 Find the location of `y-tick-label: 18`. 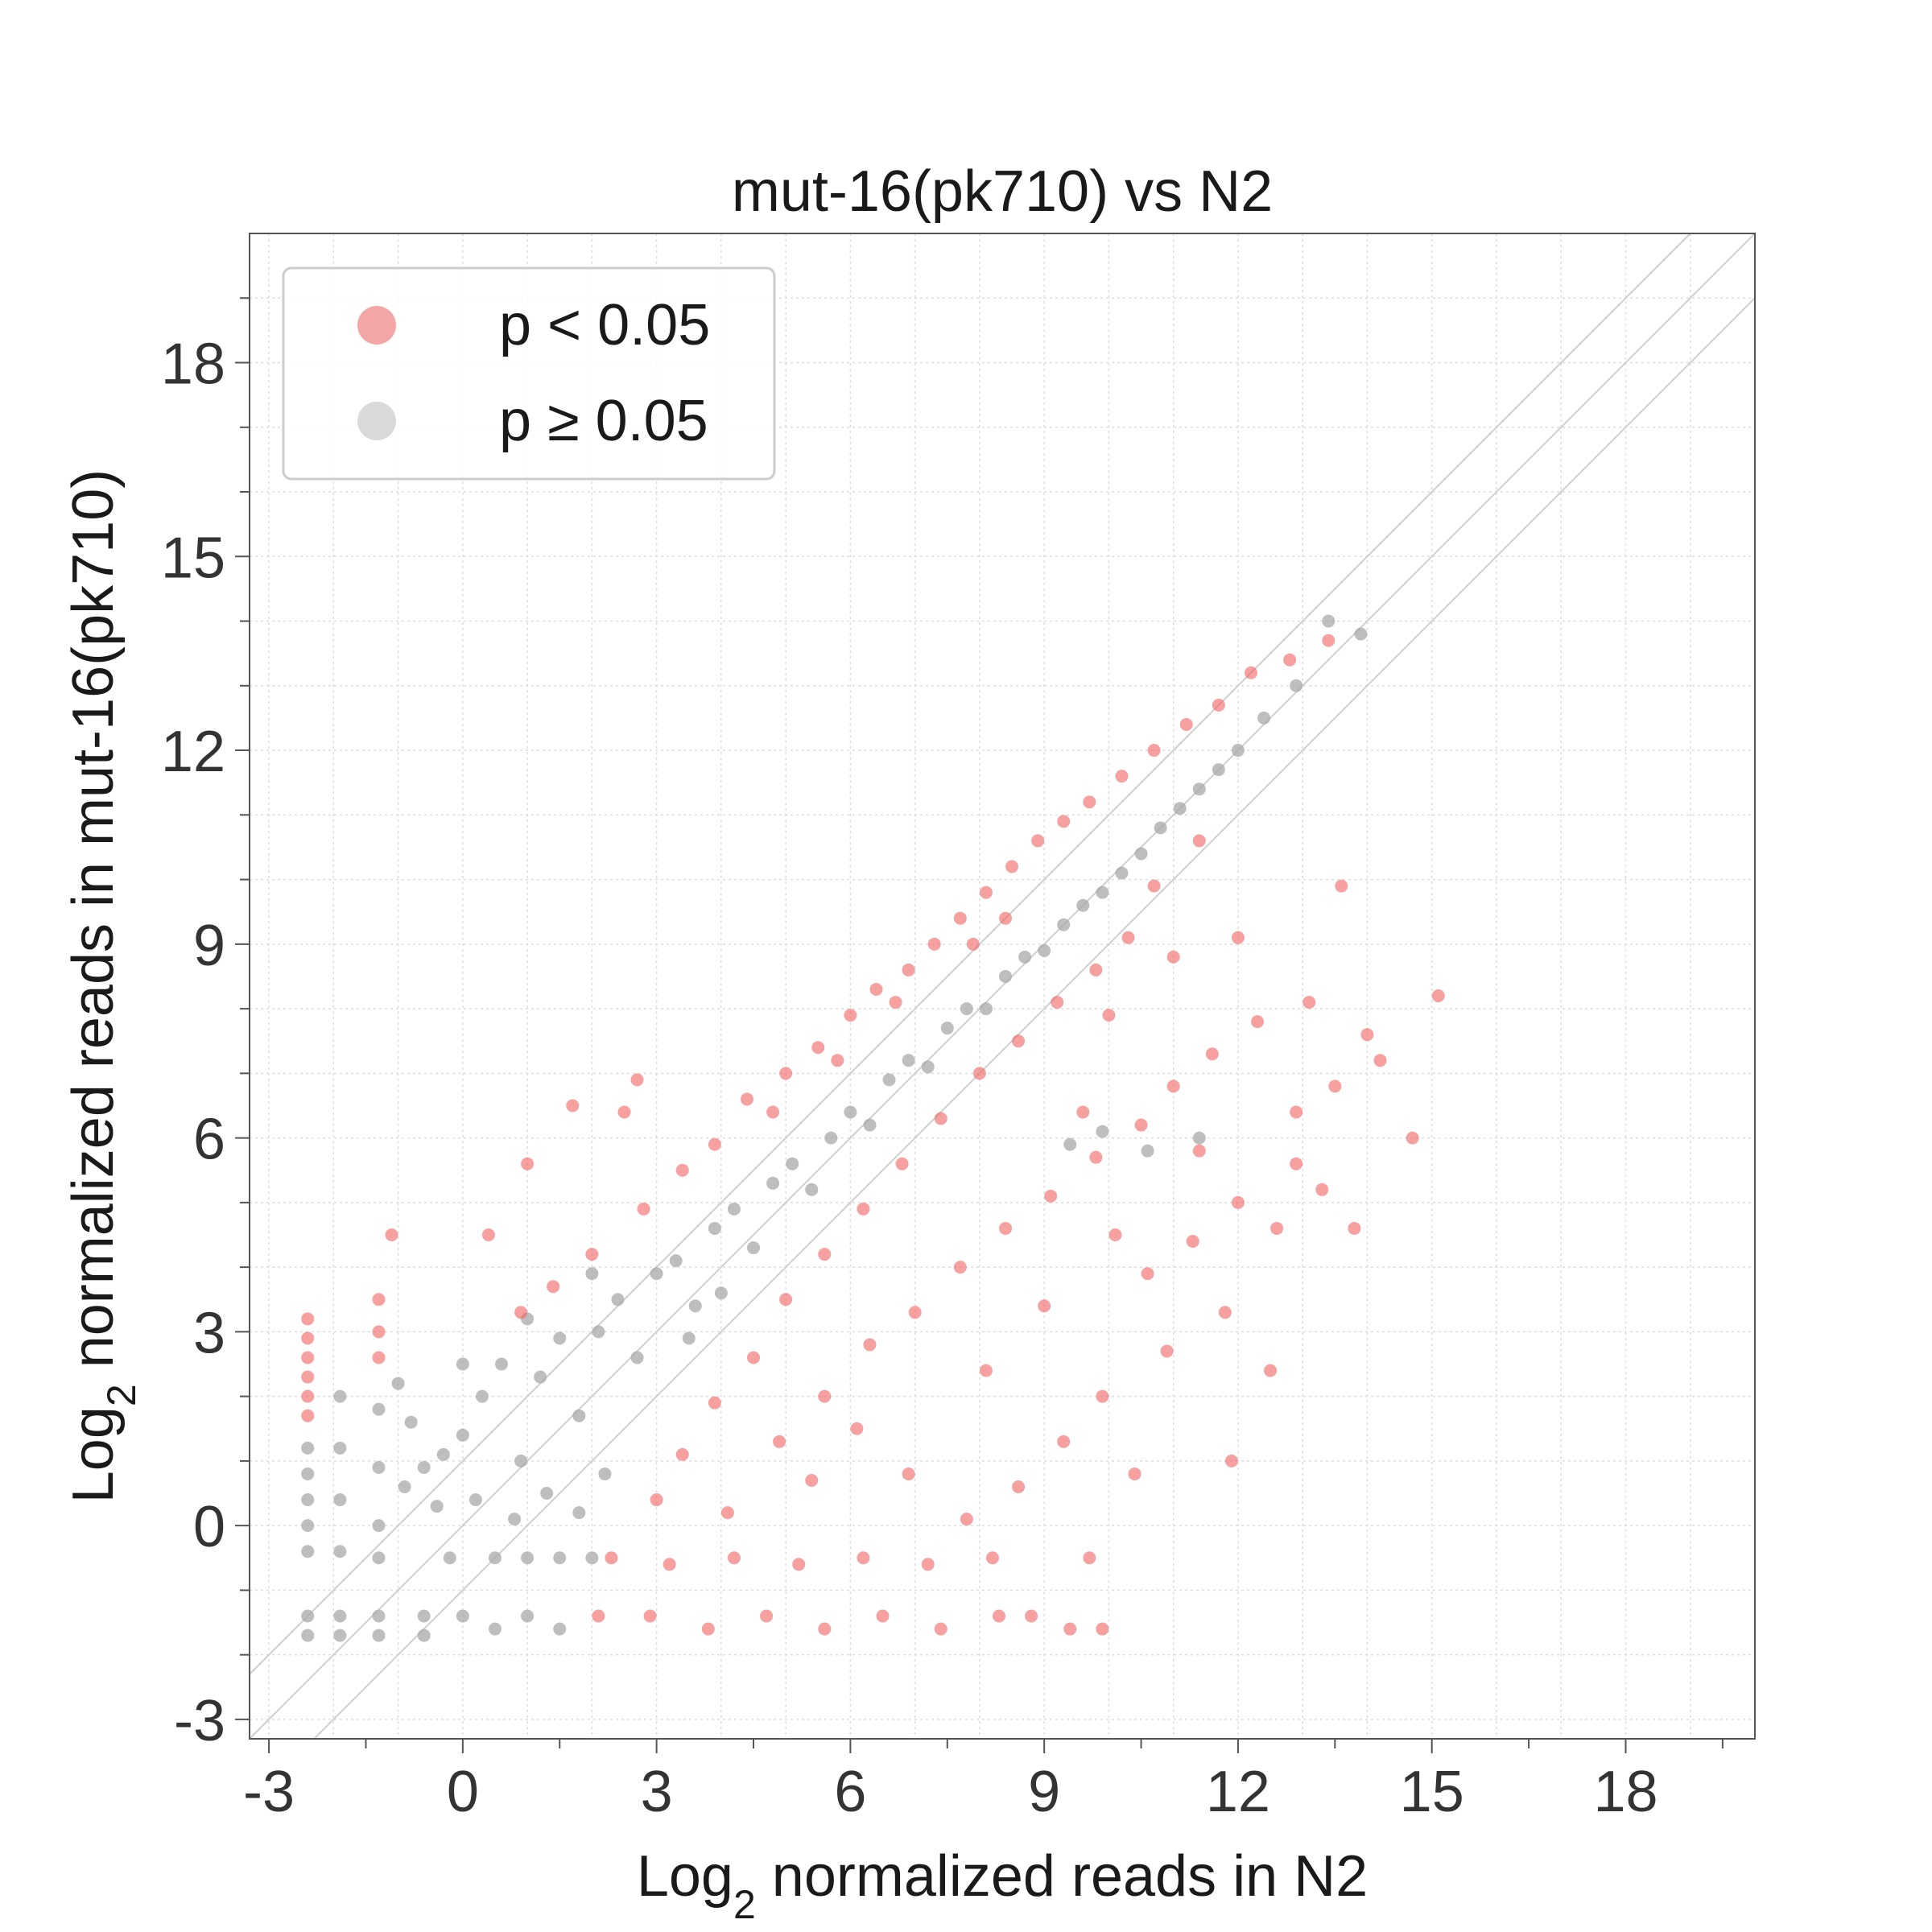

y-tick-label: 18 is located at coordinates (193, 364).